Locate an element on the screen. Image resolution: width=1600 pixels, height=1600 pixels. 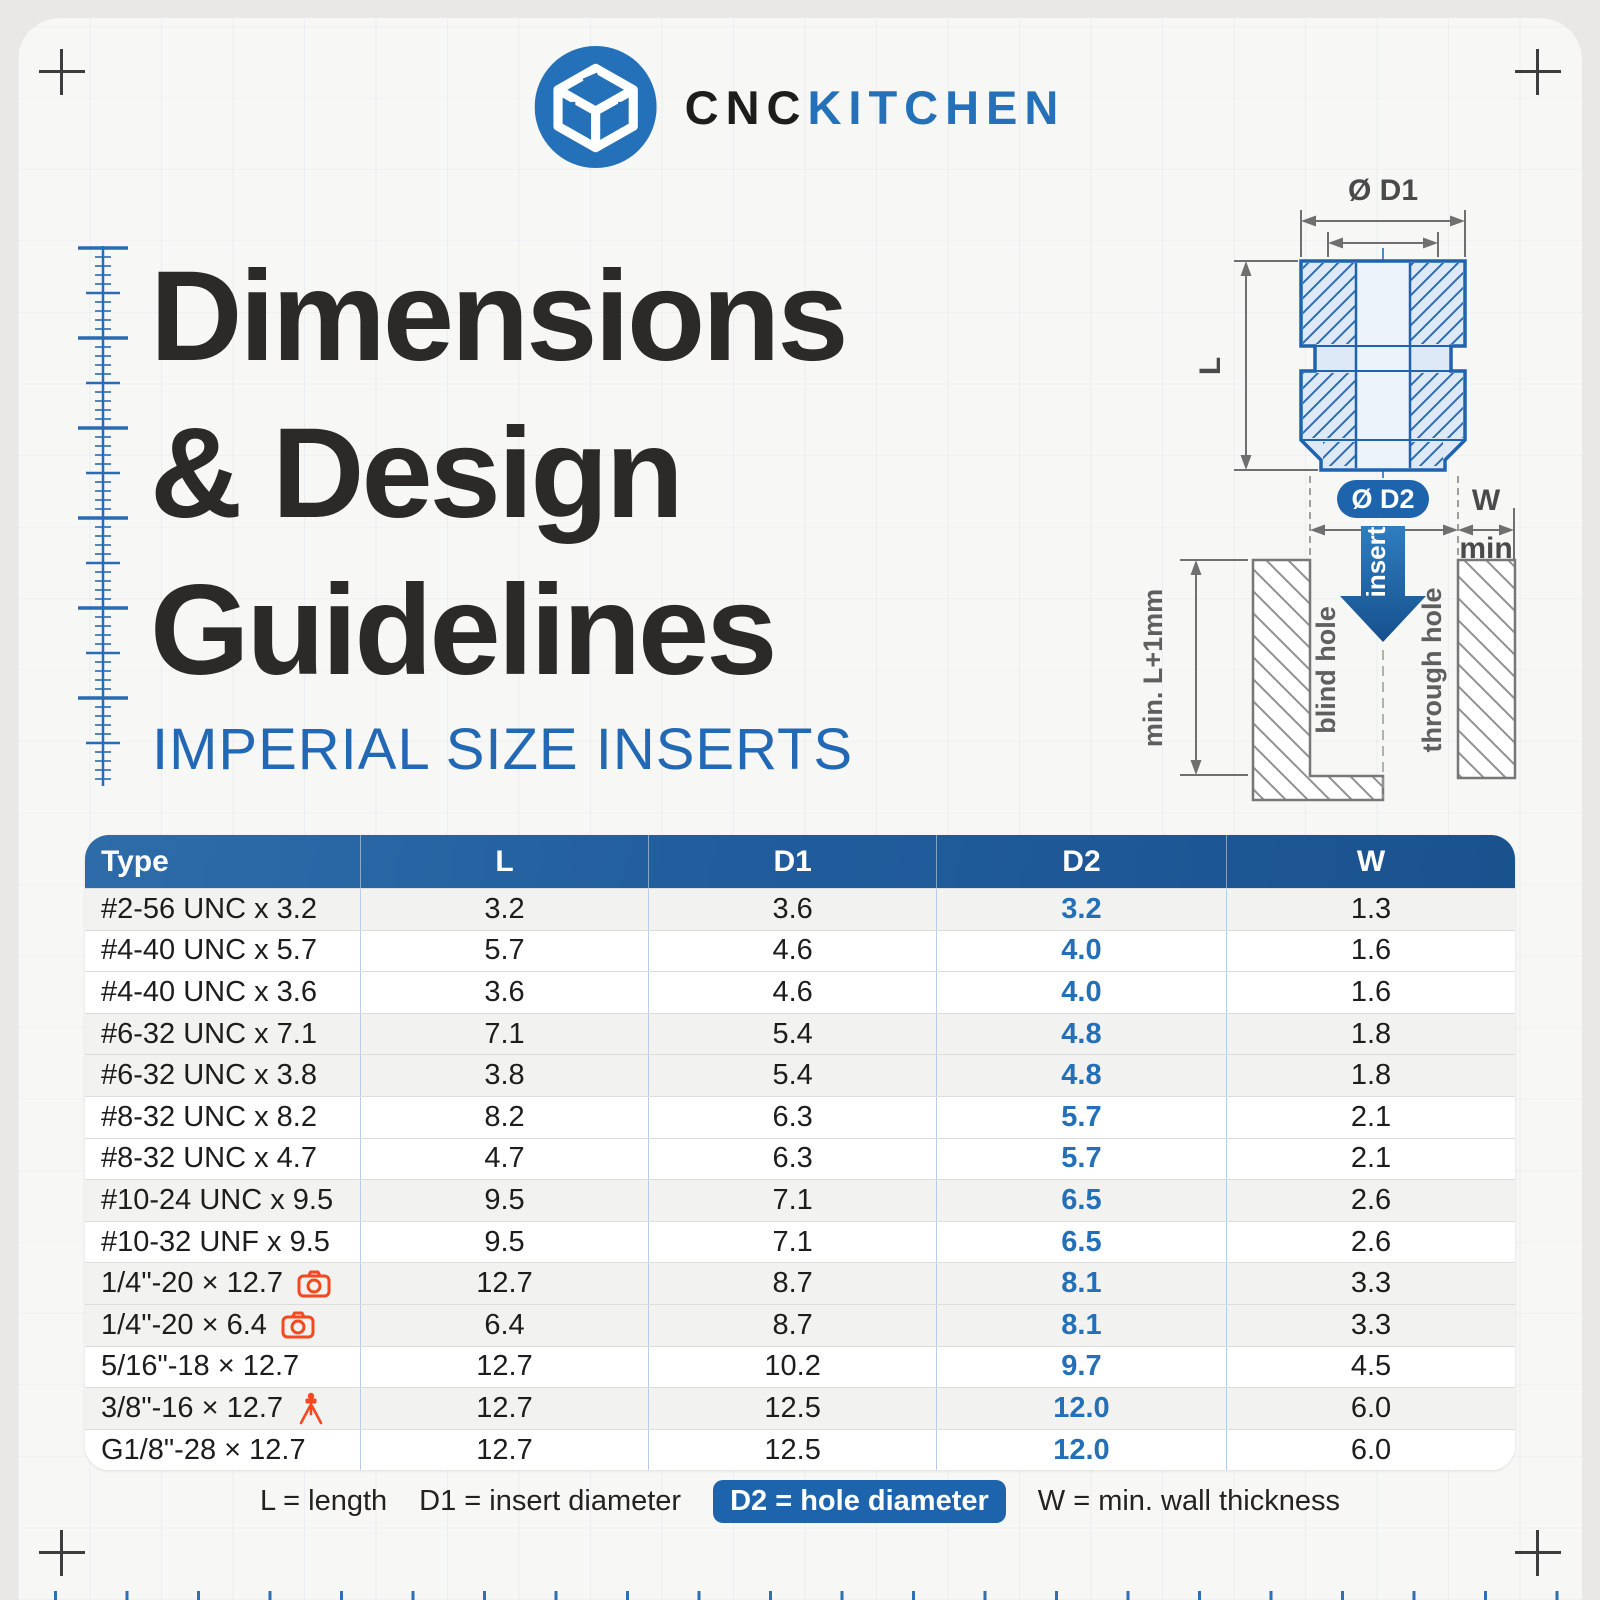
brand-cnc: CNC is located at coordinates (746, 107).